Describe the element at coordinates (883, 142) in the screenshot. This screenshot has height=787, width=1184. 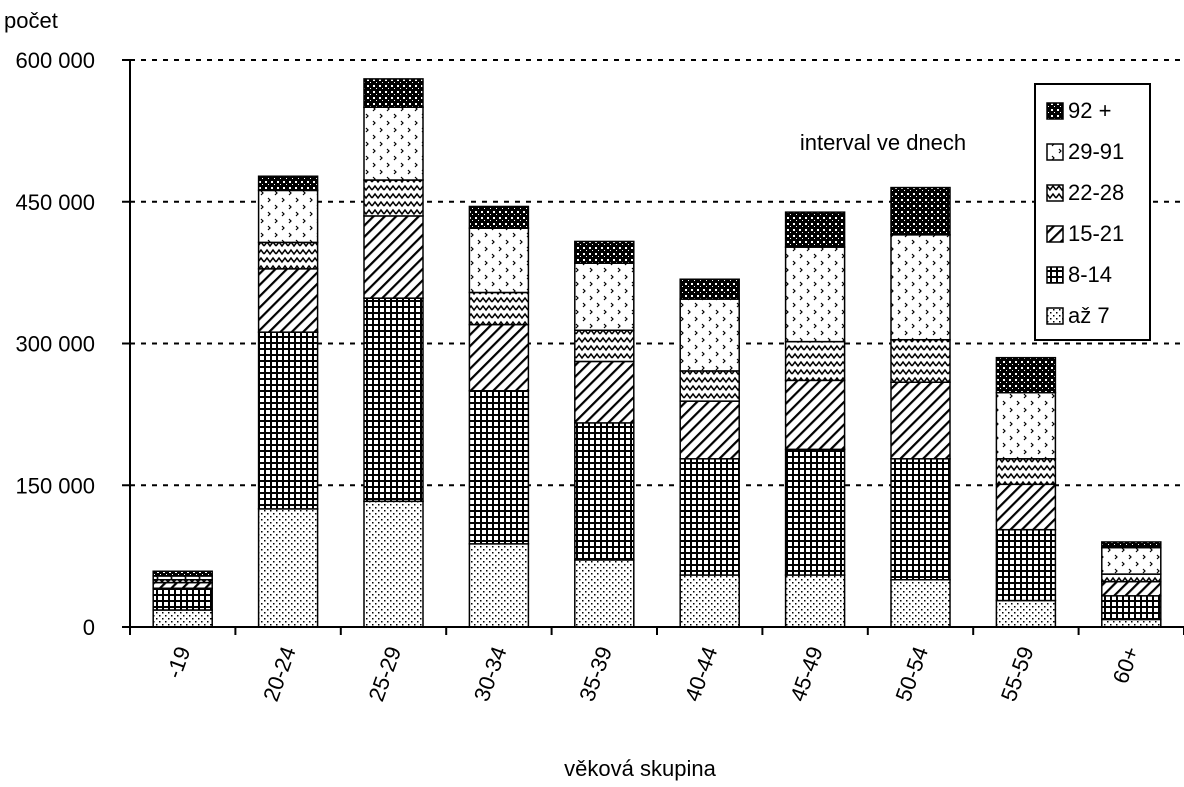
I see `annotation: interval ve dnech` at that location.